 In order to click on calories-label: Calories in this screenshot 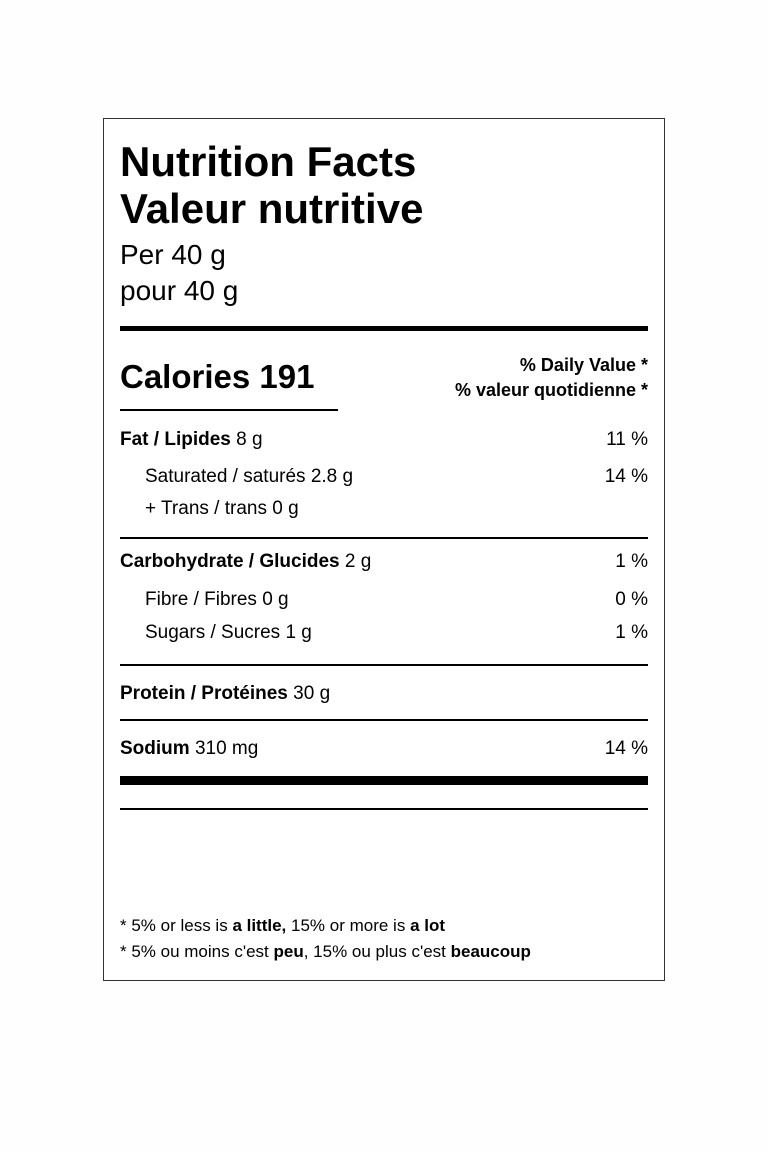, I will do `click(185, 376)`.